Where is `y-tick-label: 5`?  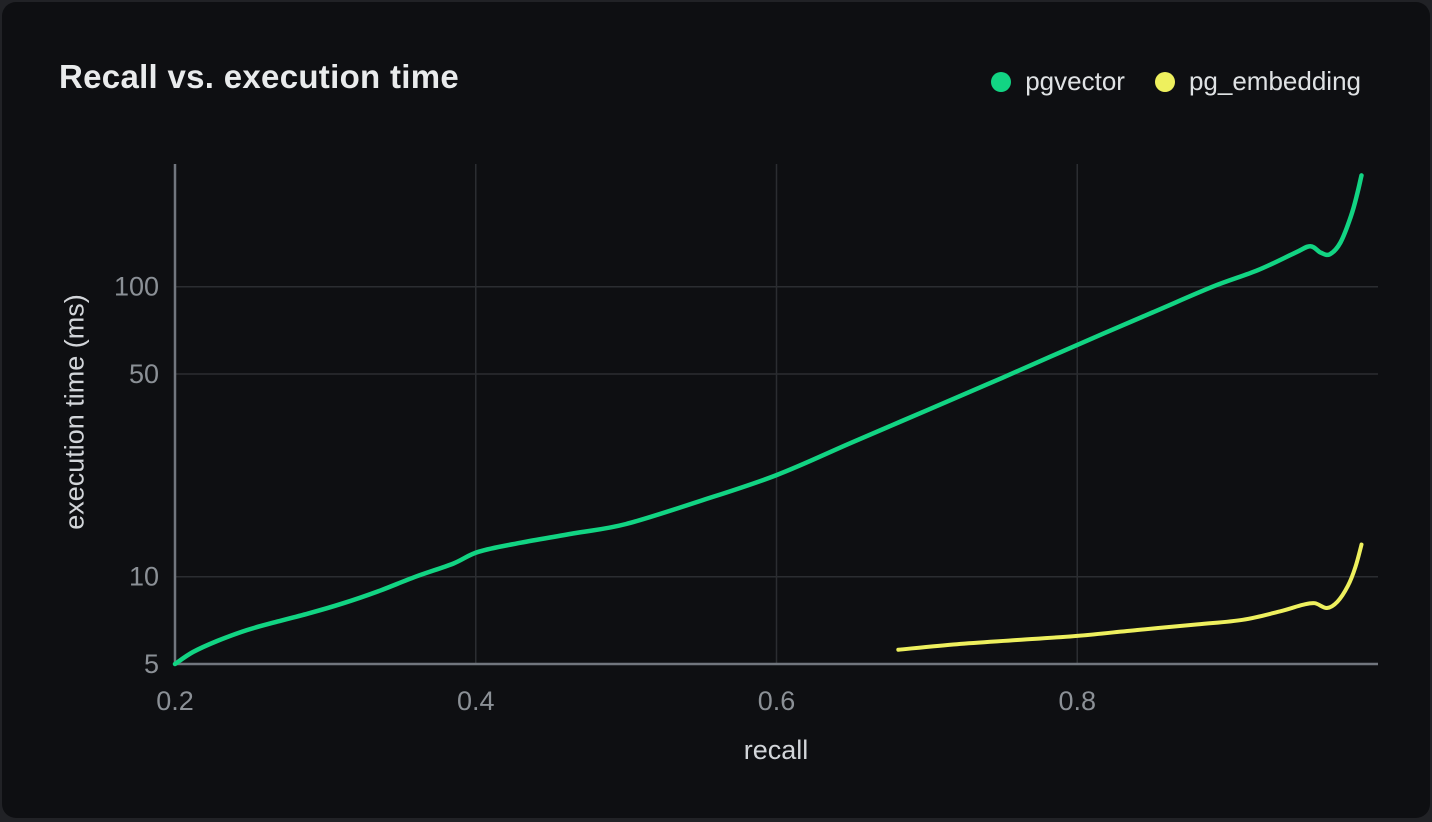
y-tick-label: 5 is located at coordinates (151, 664).